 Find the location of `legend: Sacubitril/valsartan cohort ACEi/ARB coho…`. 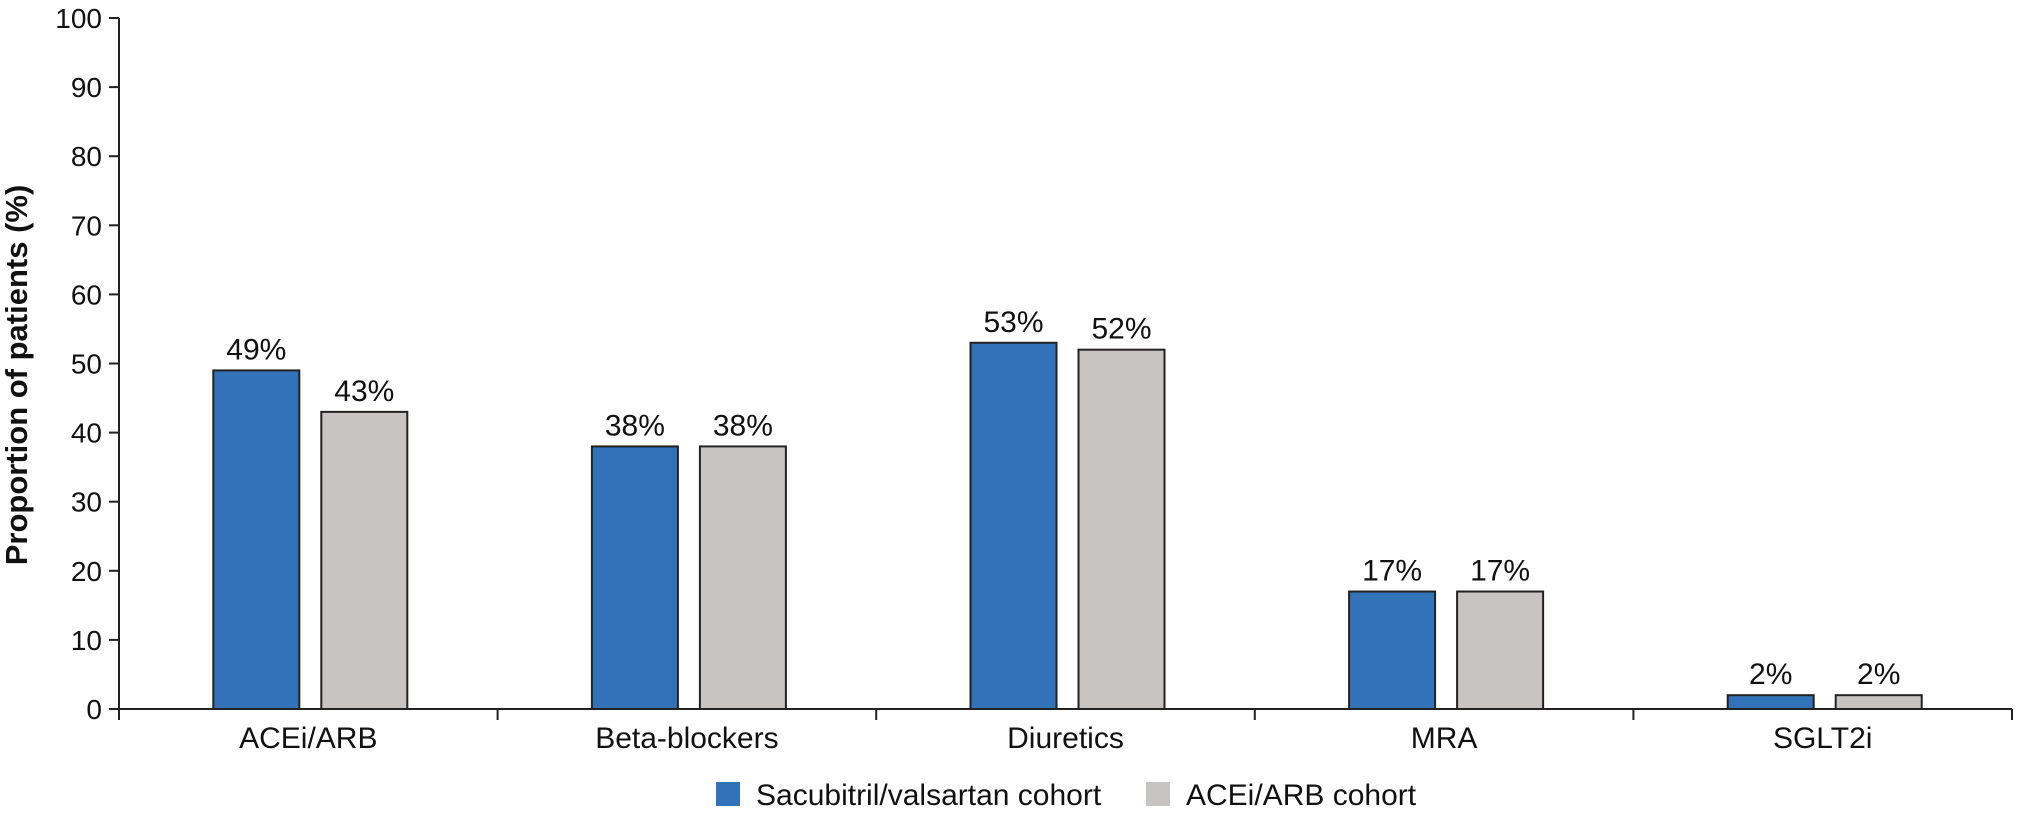

legend: Sacubitril/valsartan cohort ACEi/ARB coho… is located at coordinates (1066, 795).